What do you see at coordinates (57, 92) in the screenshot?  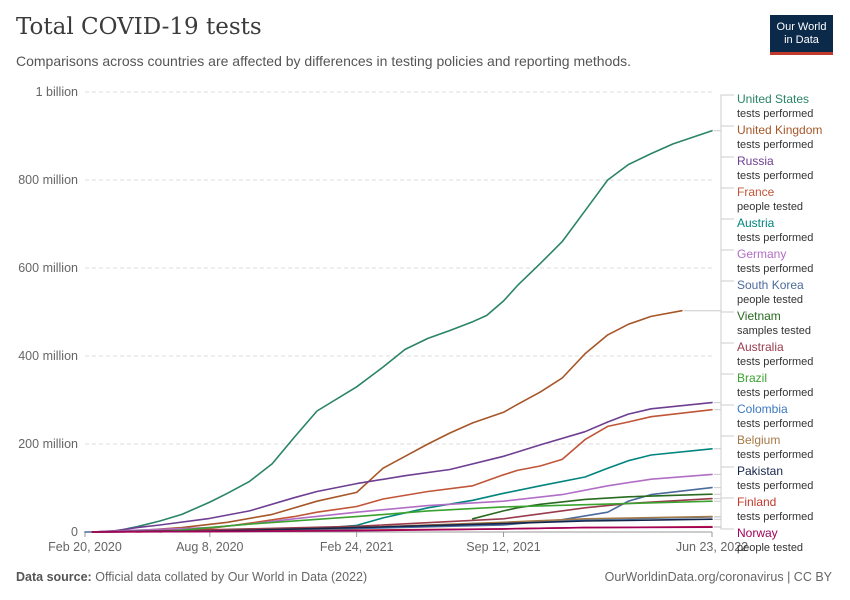 I see `y-tick-label: 1 billion` at bounding box center [57, 92].